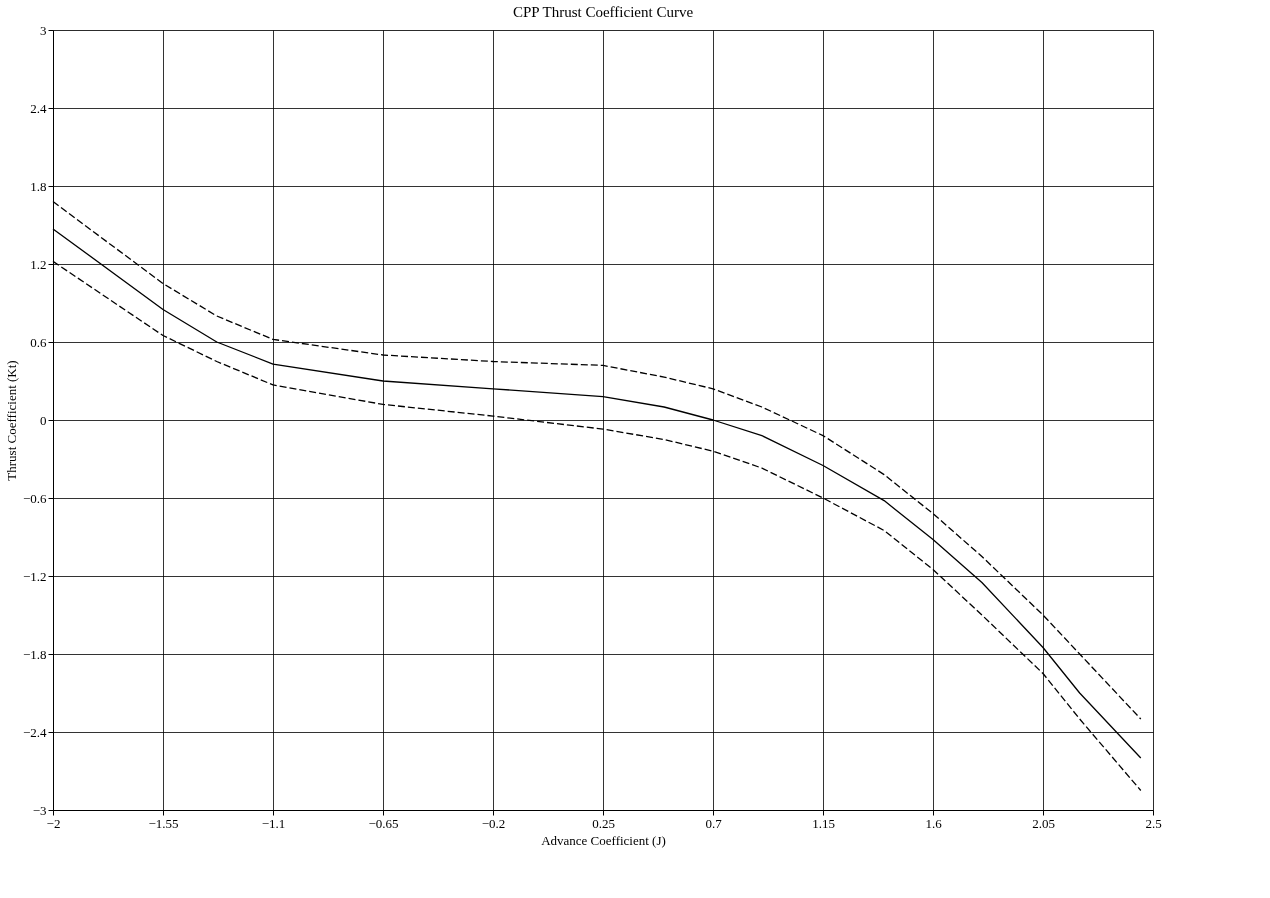 The image size is (1270, 898). I want to click on y-tick-label: 1.2, so click(38, 264).